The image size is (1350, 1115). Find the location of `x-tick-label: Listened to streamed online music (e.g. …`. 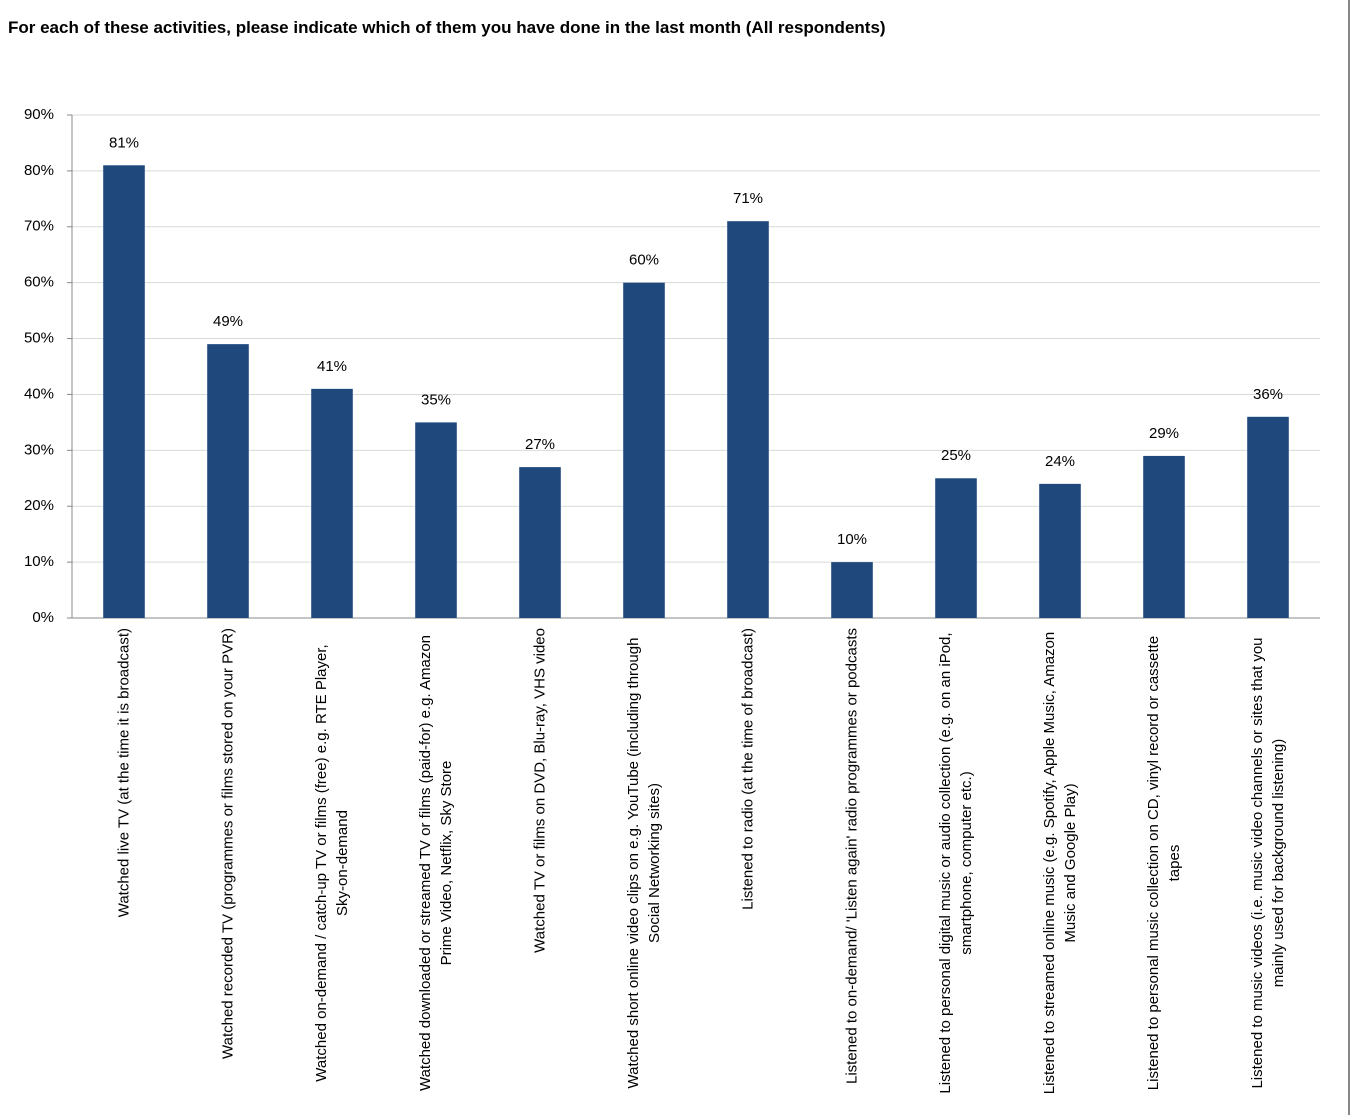

x-tick-label: Listened to streamed online music (e.g. … is located at coordinates (1060, 863).